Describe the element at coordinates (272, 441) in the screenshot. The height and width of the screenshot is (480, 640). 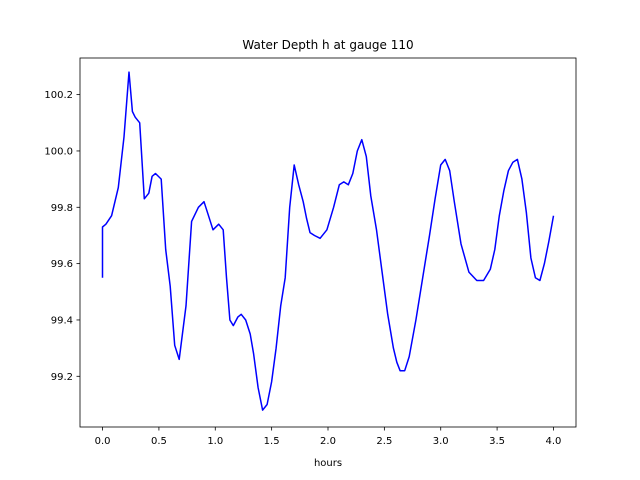
I see `x-tick-label: 1.5` at that location.